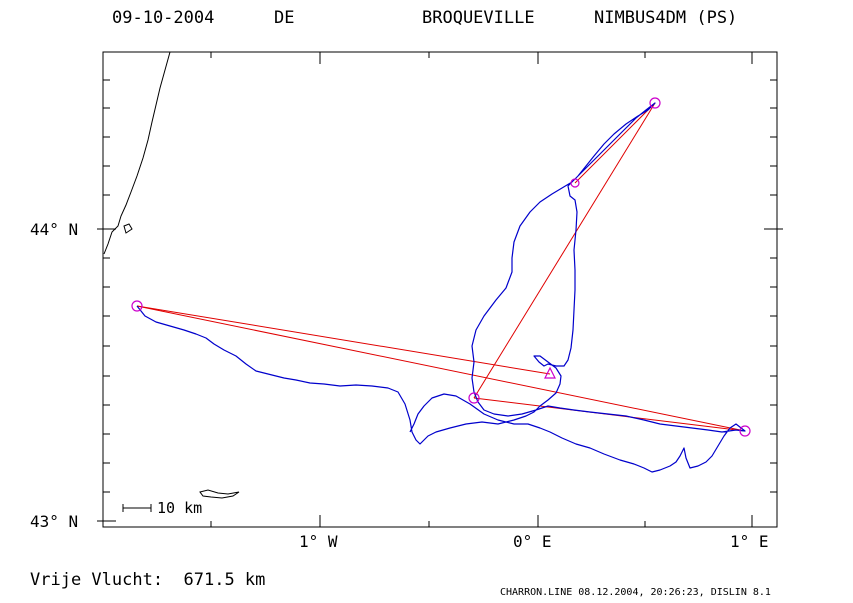  I want to click on turnpoint-mid, so click(575, 183).